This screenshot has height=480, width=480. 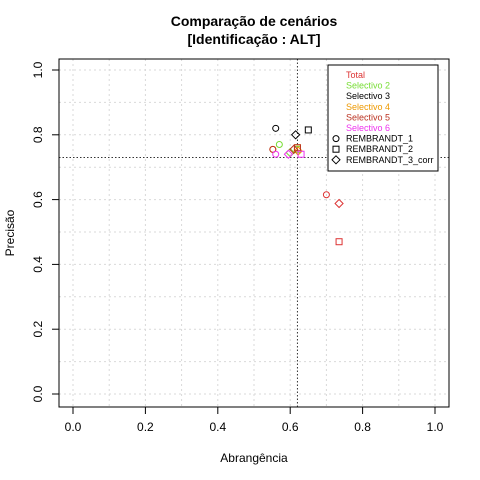 What do you see at coordinates (73, 427) in the screenshot?
I see `x-tick-label: 0.0` at bounding box center [73, 427].